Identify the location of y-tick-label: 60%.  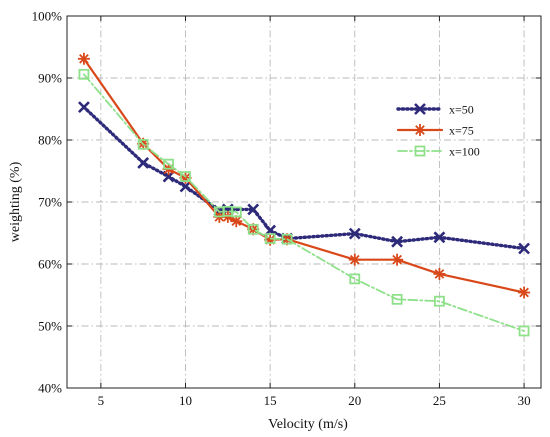
(50, 264).